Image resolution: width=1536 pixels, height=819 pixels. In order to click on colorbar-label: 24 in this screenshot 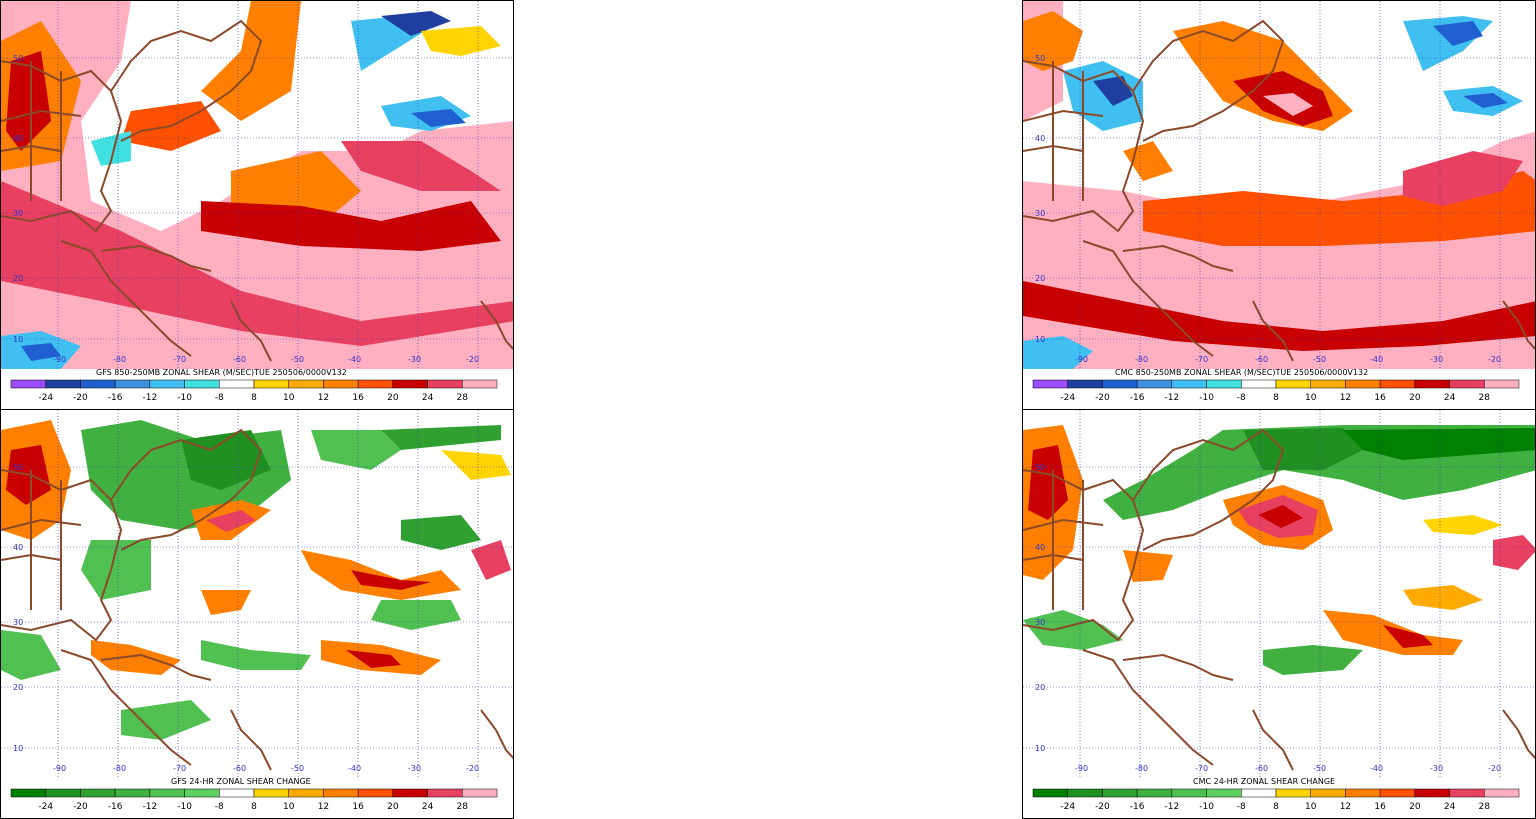, I will do `click(1450, 398)`.